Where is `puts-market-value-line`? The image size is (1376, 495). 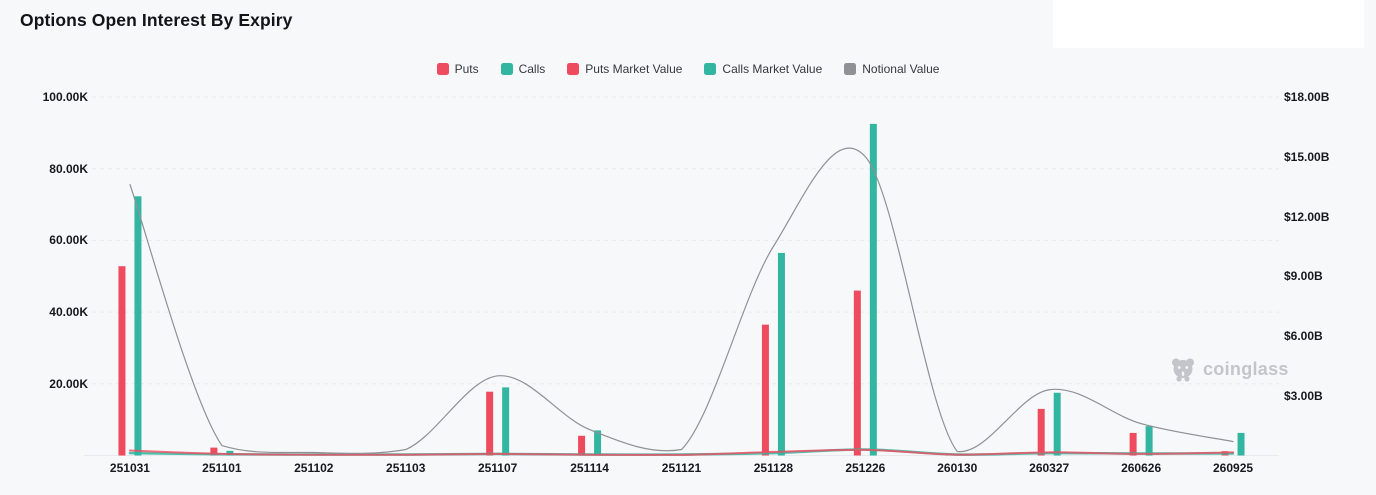
puts-market-value-line is located at coordinates (681, 452).